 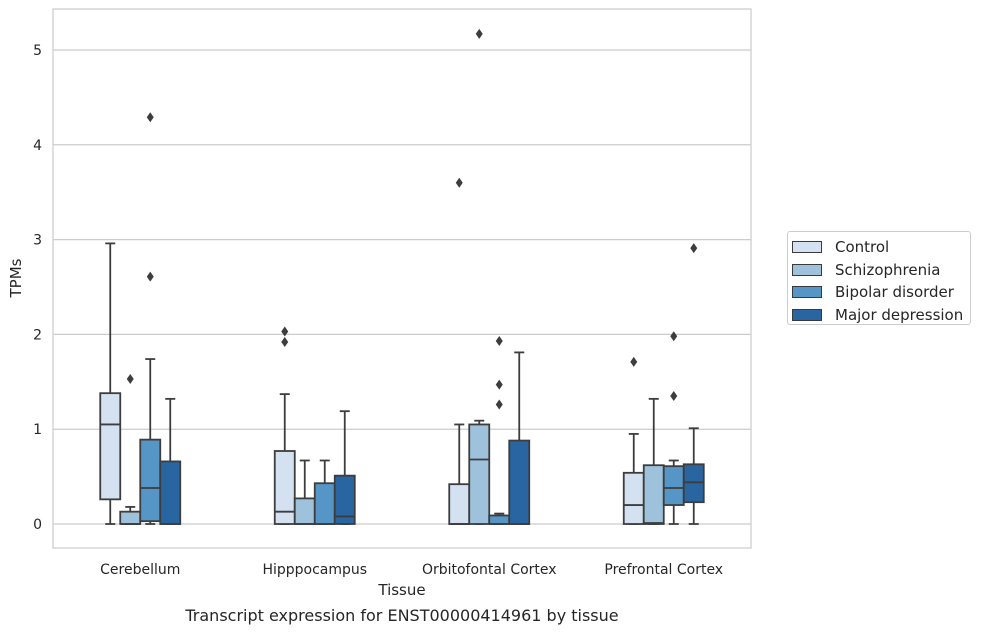 What do you see at coordinates (862, 247) in the screenshot?
I see `legend-label: Control` at bounding box center [862, 247].